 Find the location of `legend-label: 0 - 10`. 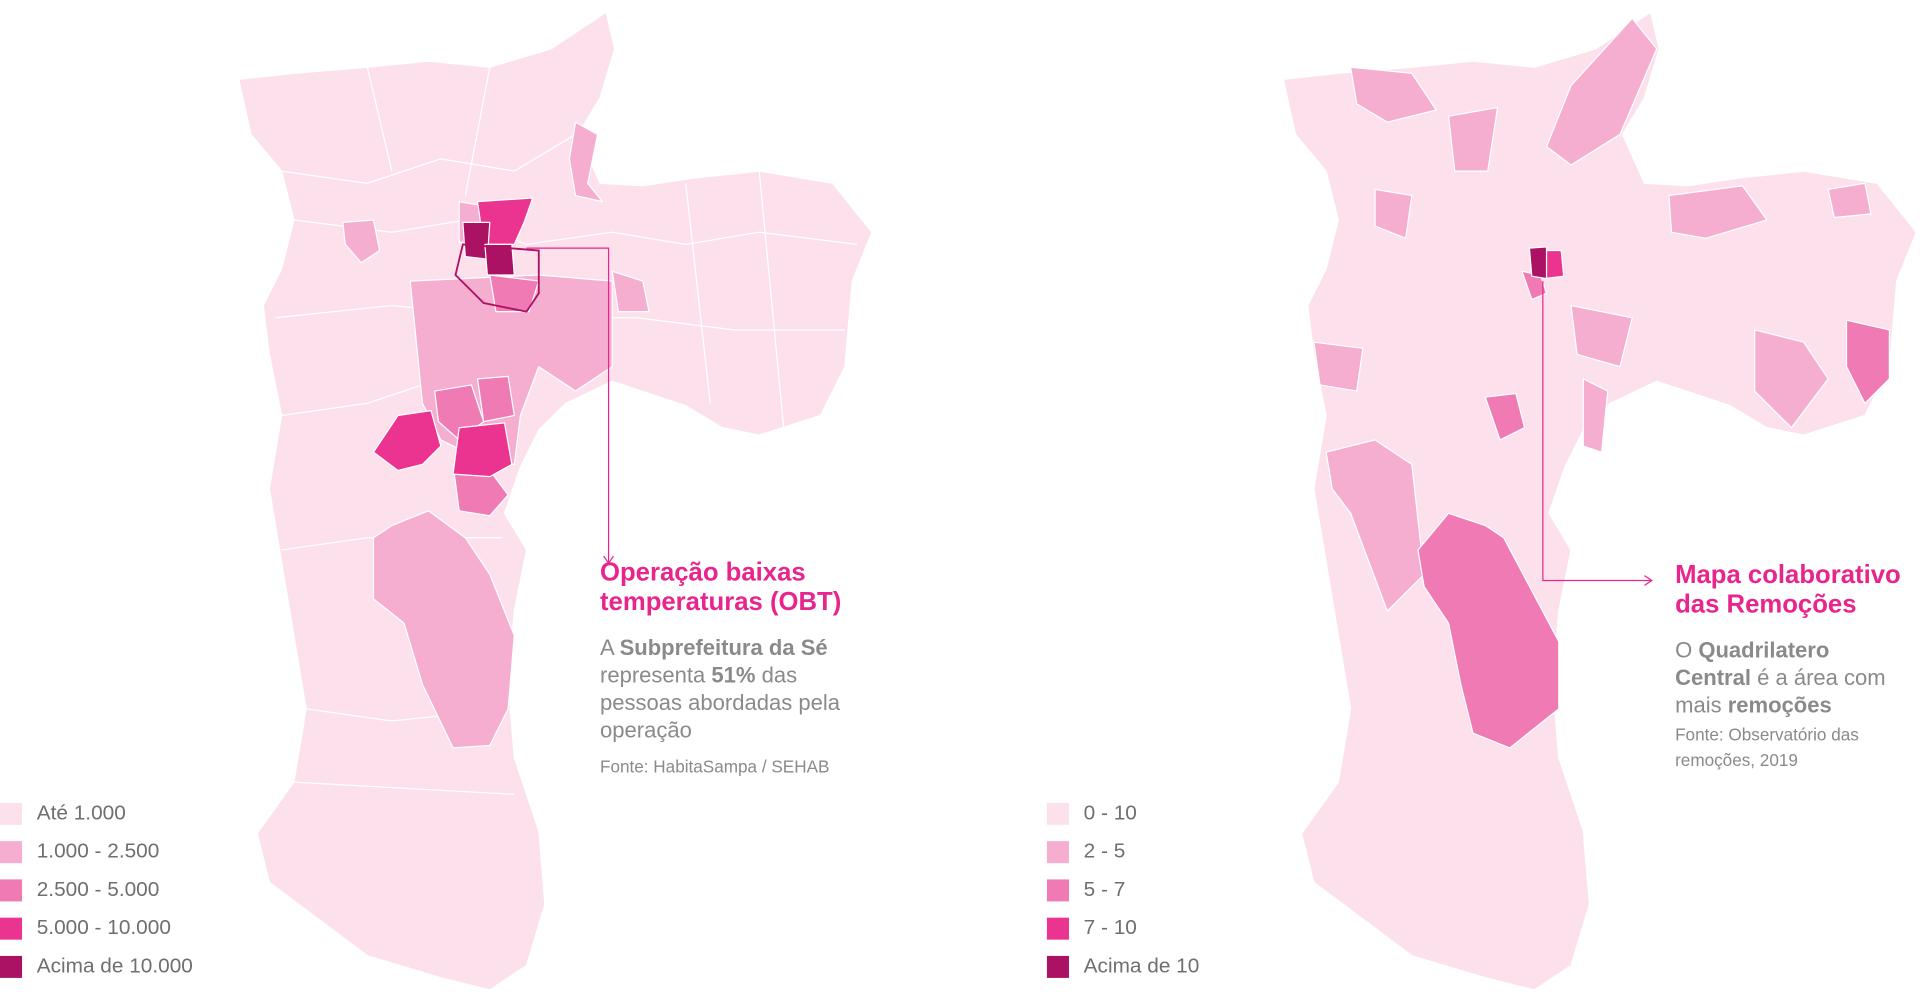

legend-label: 0 - 10 is located at coordinates (1110, 812).